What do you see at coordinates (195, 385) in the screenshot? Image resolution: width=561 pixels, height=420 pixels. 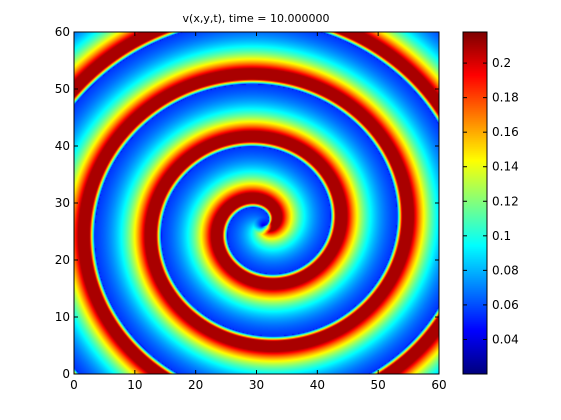 I see `x-tick-label: 20` at bounding box center [195, 385].